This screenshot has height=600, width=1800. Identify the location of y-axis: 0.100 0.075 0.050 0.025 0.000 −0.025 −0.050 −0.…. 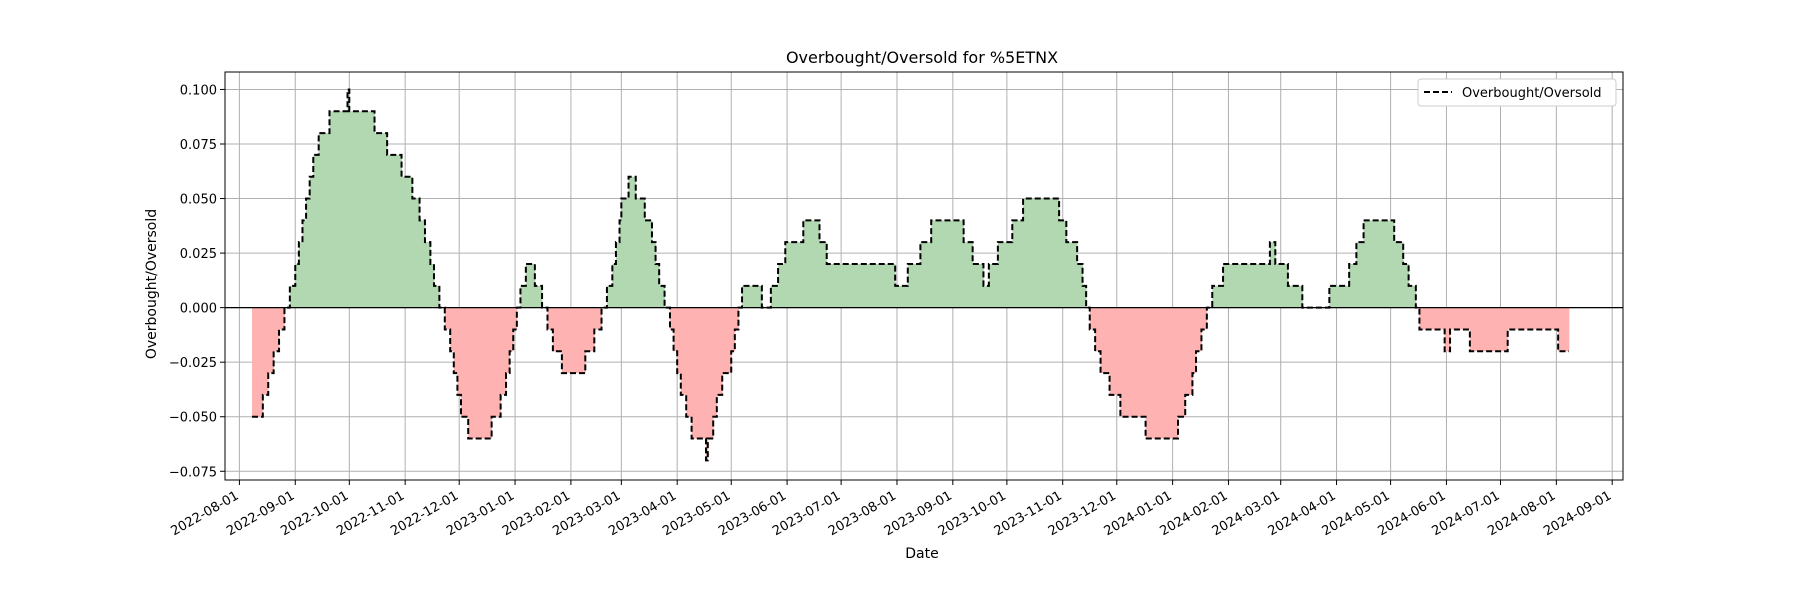
(197, 281).